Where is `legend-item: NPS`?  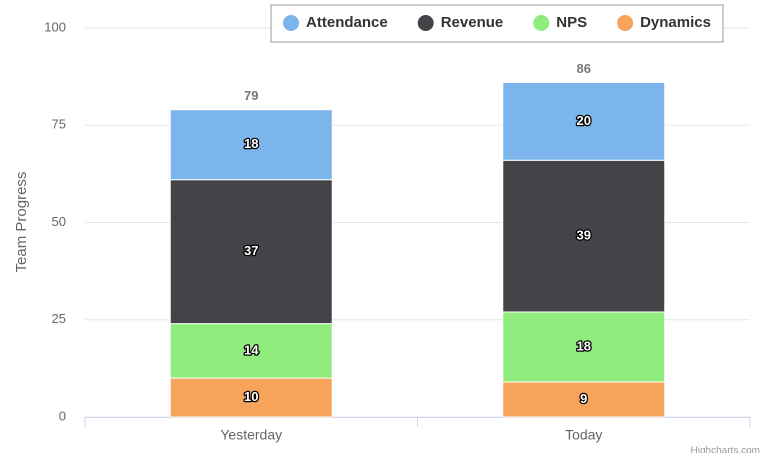
legend-item: NPS is located at coordinates (560, 22).